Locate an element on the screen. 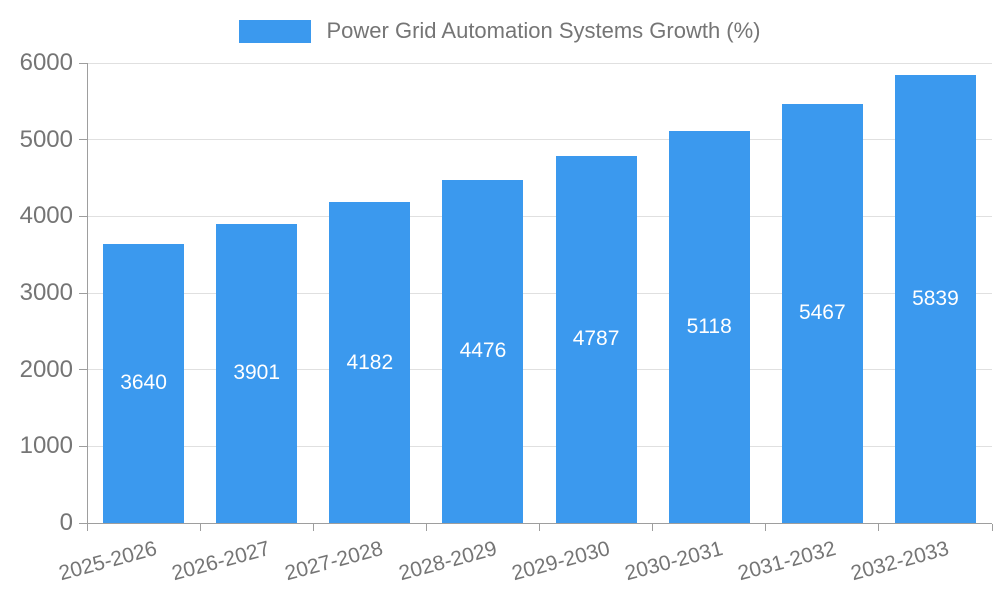 This screenshot has height=600, width=1000. y-axis-tick-label: 0 is located at coordinates (66, 522).